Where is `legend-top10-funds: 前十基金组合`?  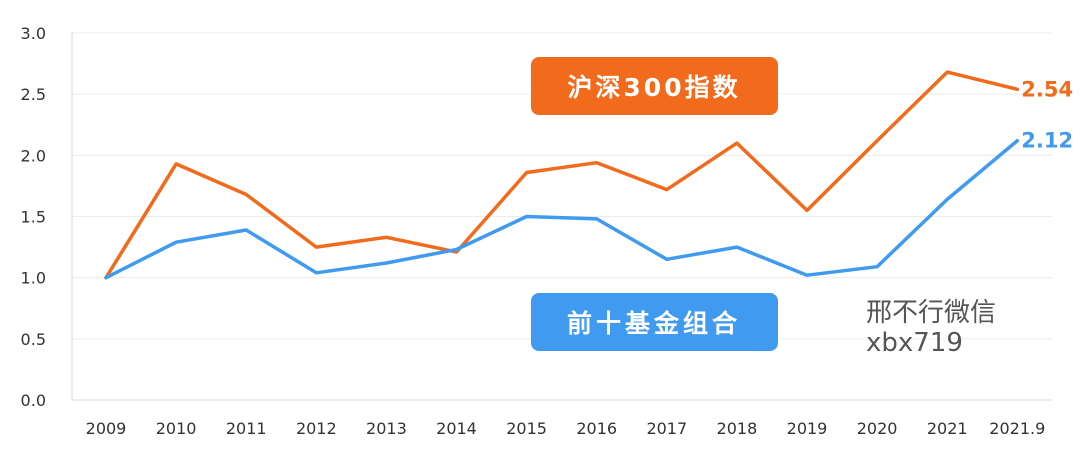
legend-top10-funds: 前十基金组合 is located at coordinates (654, 322).